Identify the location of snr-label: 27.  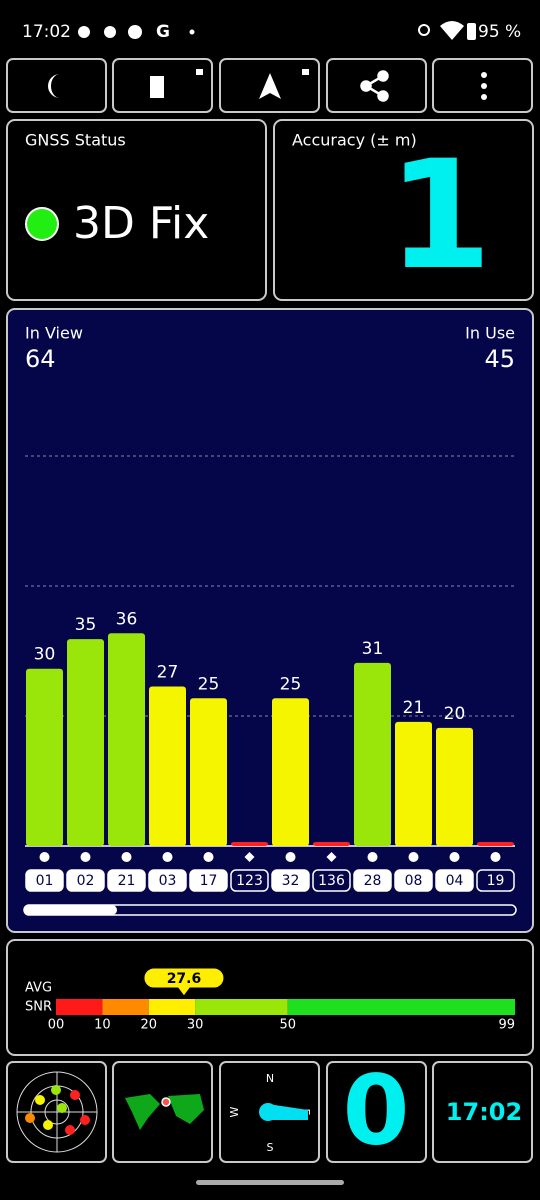
(168, 672).